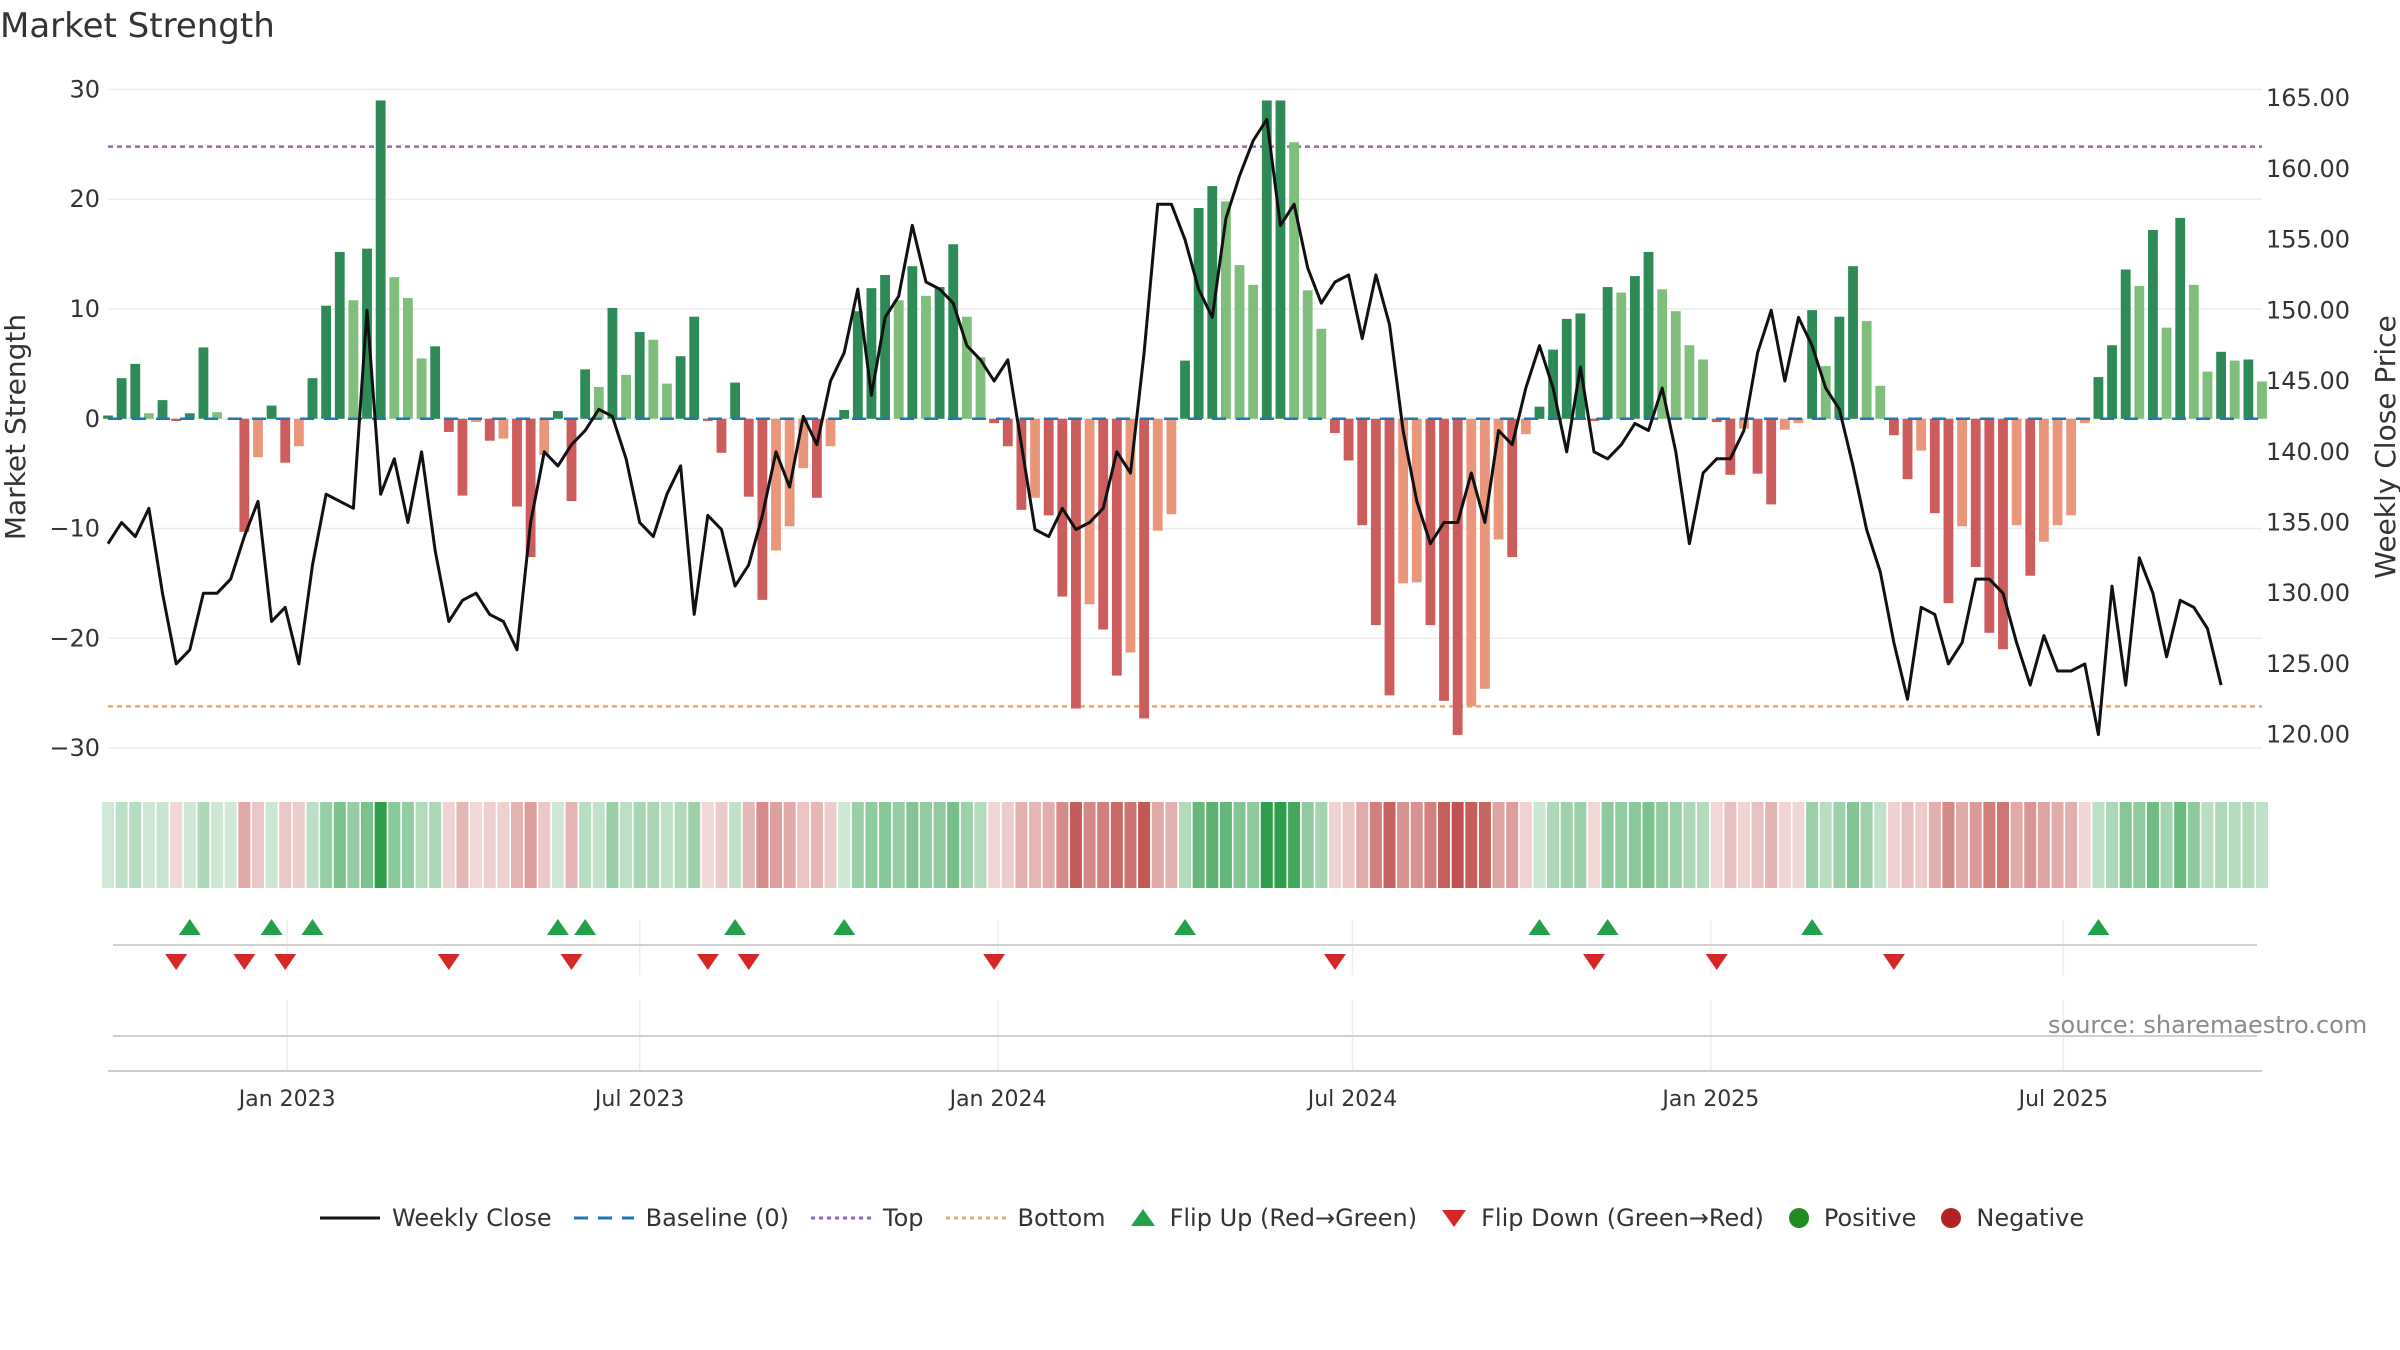 The image size is (2400, 1350). Describe the element at coordinates (997, 1099) in the screenshot. I see `x-tick-label: Jan 2024` at that location.